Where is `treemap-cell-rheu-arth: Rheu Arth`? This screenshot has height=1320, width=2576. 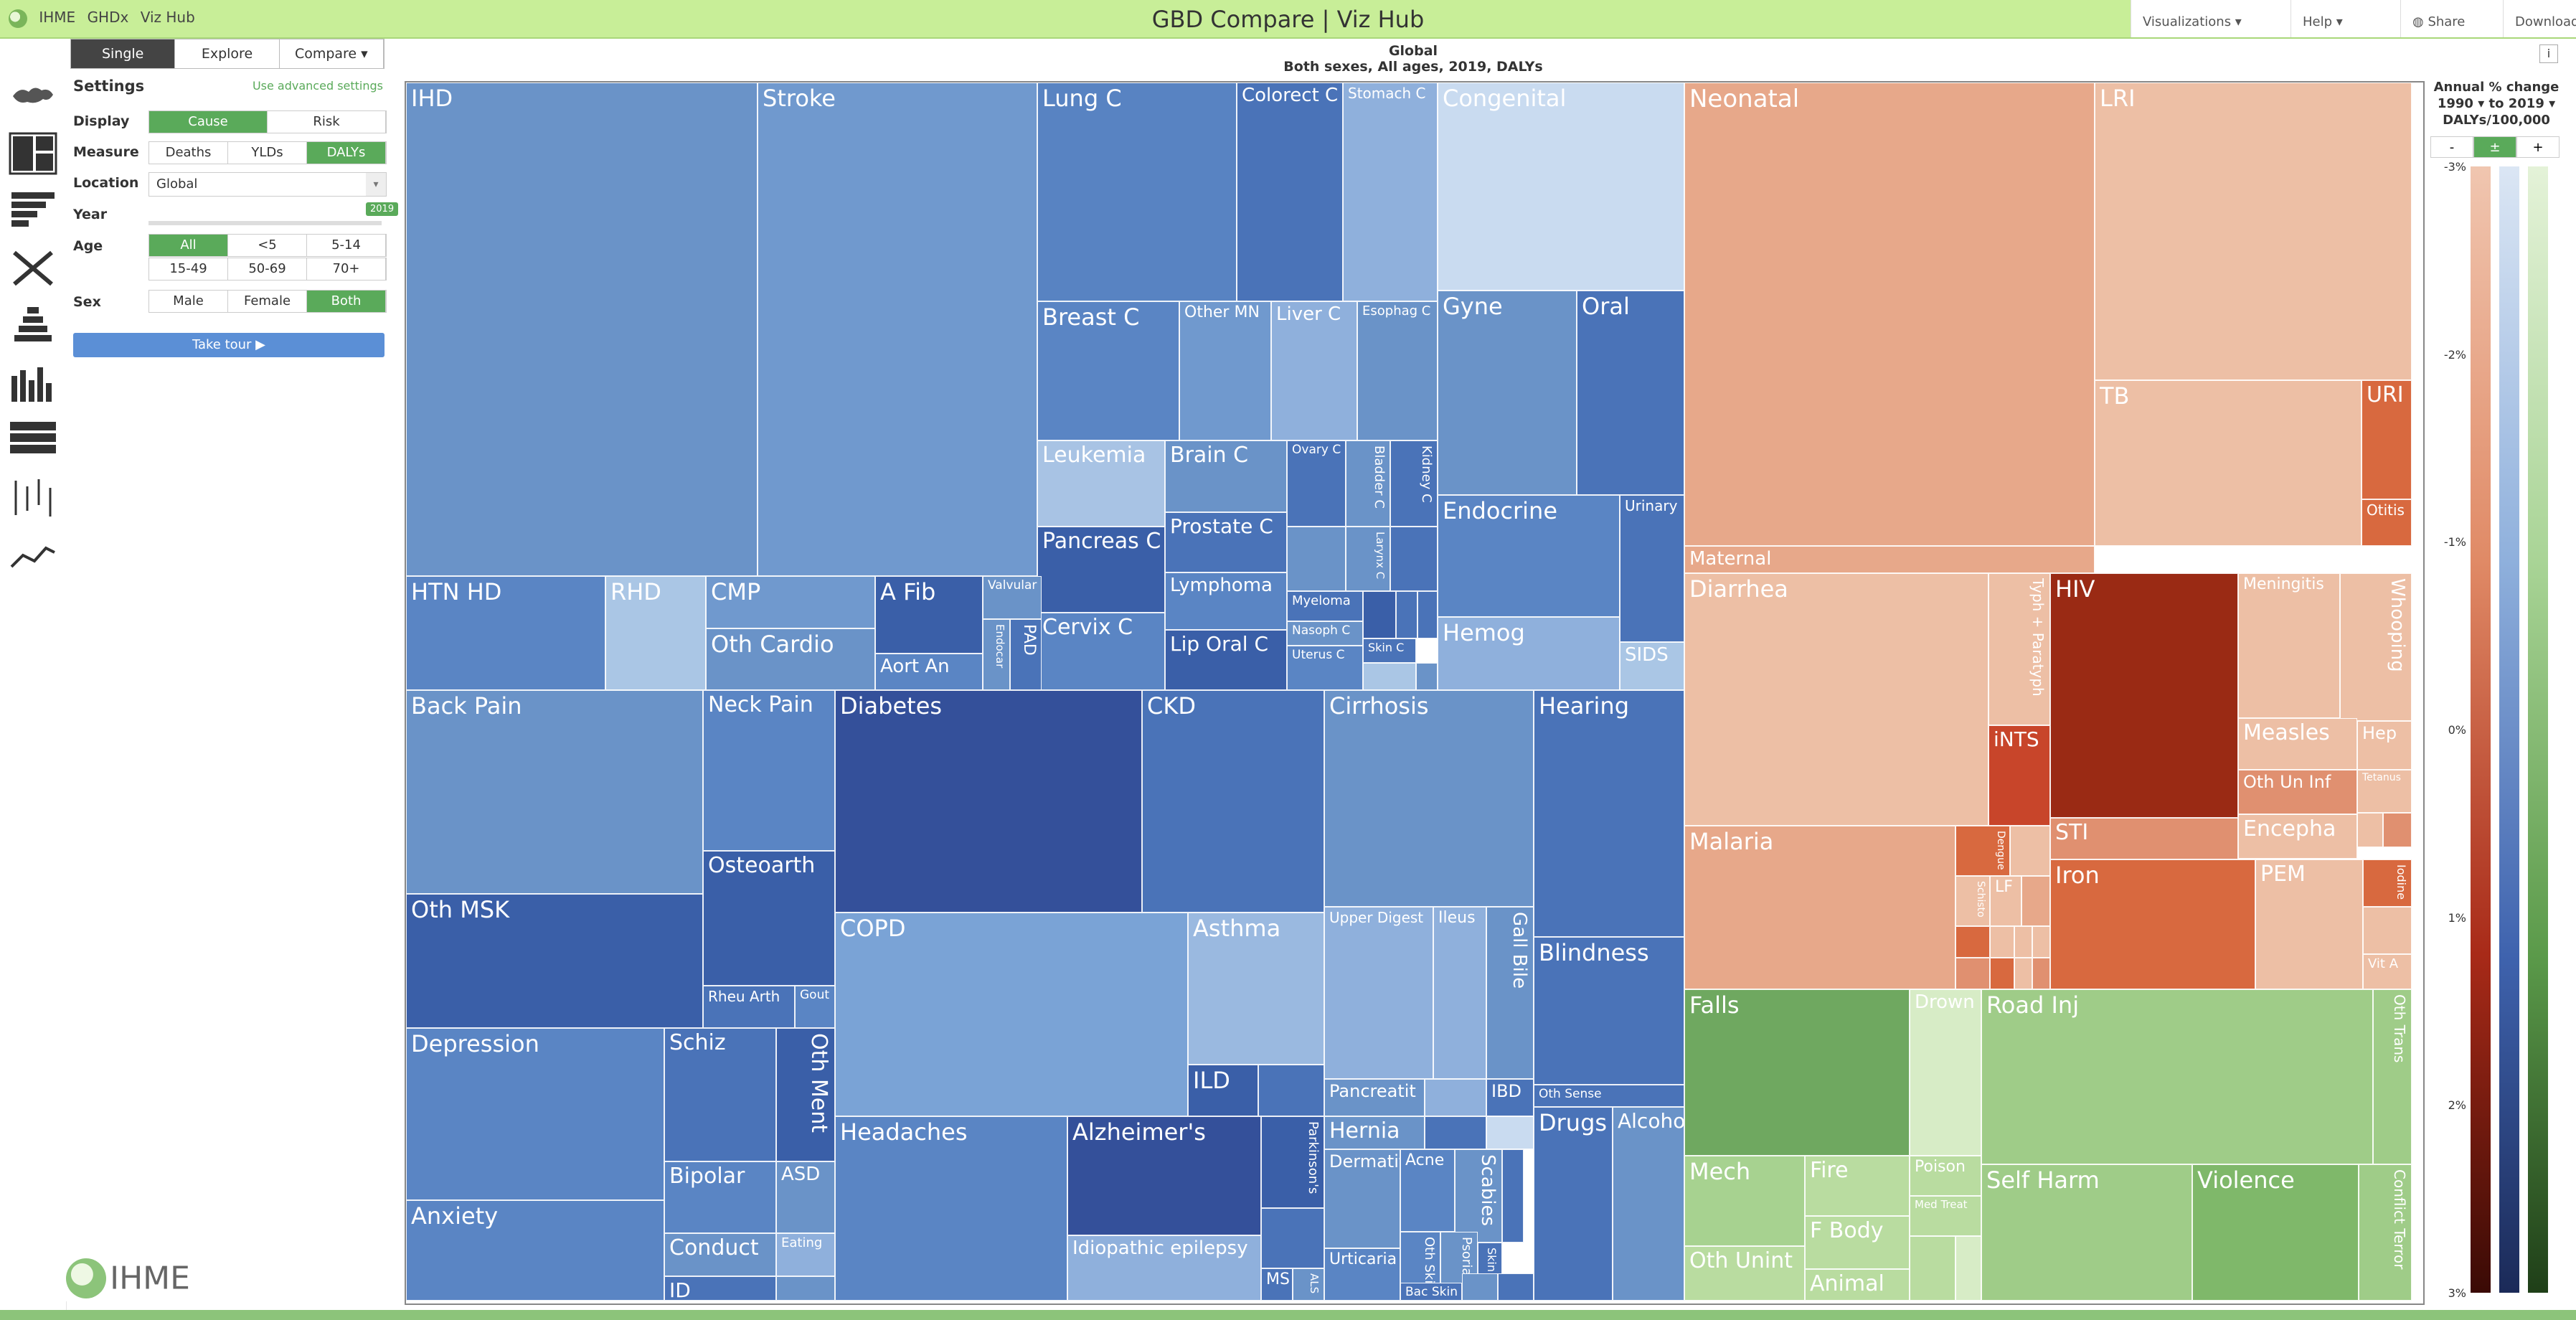 treemap-cell-rheu-arth: Rheu Arth is located at coordinates (749, 1007).